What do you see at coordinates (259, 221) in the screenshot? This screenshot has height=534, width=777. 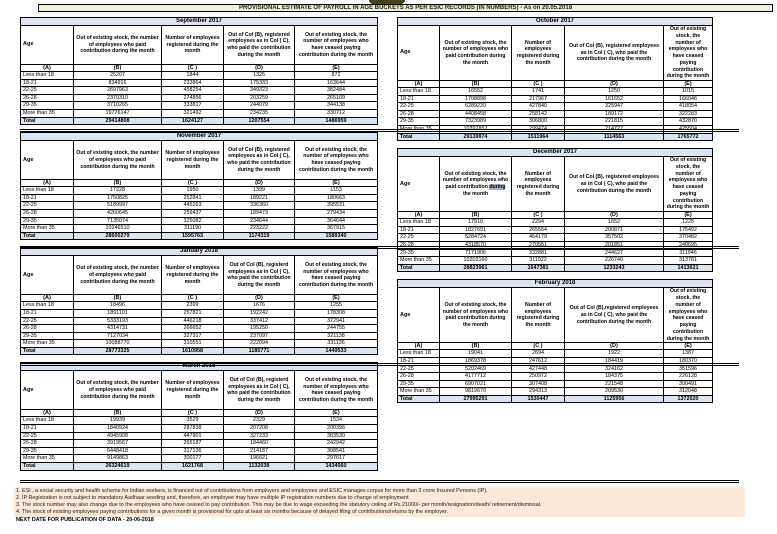 I see `value-cell-d: 234644` at bounding box center [259, 221].